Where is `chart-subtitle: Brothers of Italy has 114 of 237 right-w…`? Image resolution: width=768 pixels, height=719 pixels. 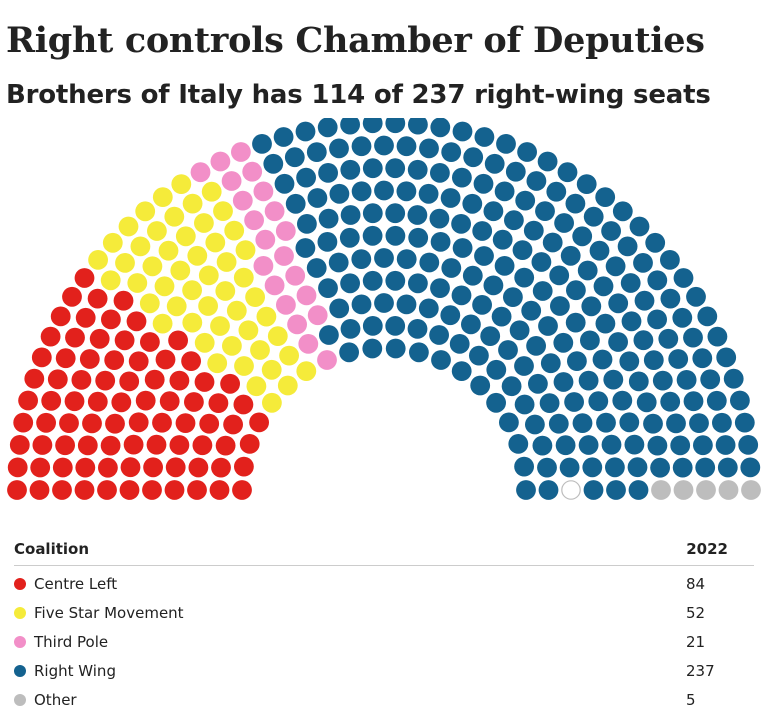 chart-subtitle: Brothers of Italy has 114 of 237 right-w… is located at coordinates (358, 95).